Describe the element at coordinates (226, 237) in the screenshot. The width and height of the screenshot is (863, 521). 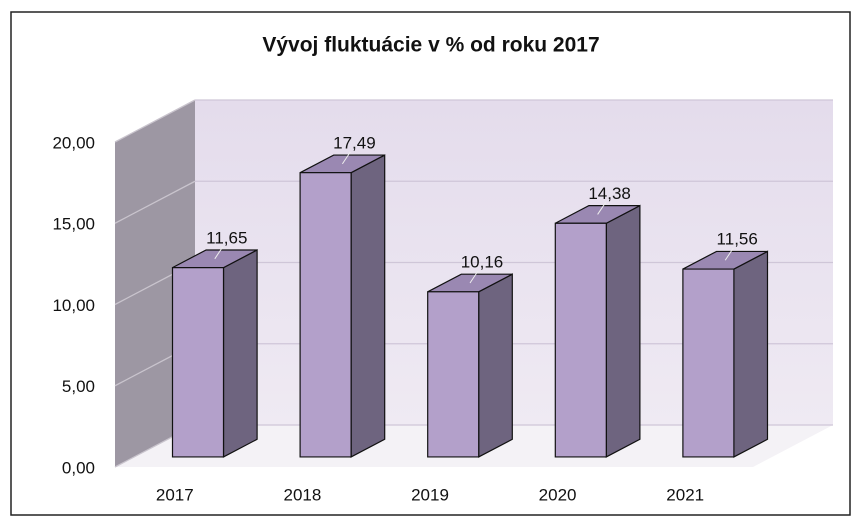
I see `data-label: 11,65` at that location.